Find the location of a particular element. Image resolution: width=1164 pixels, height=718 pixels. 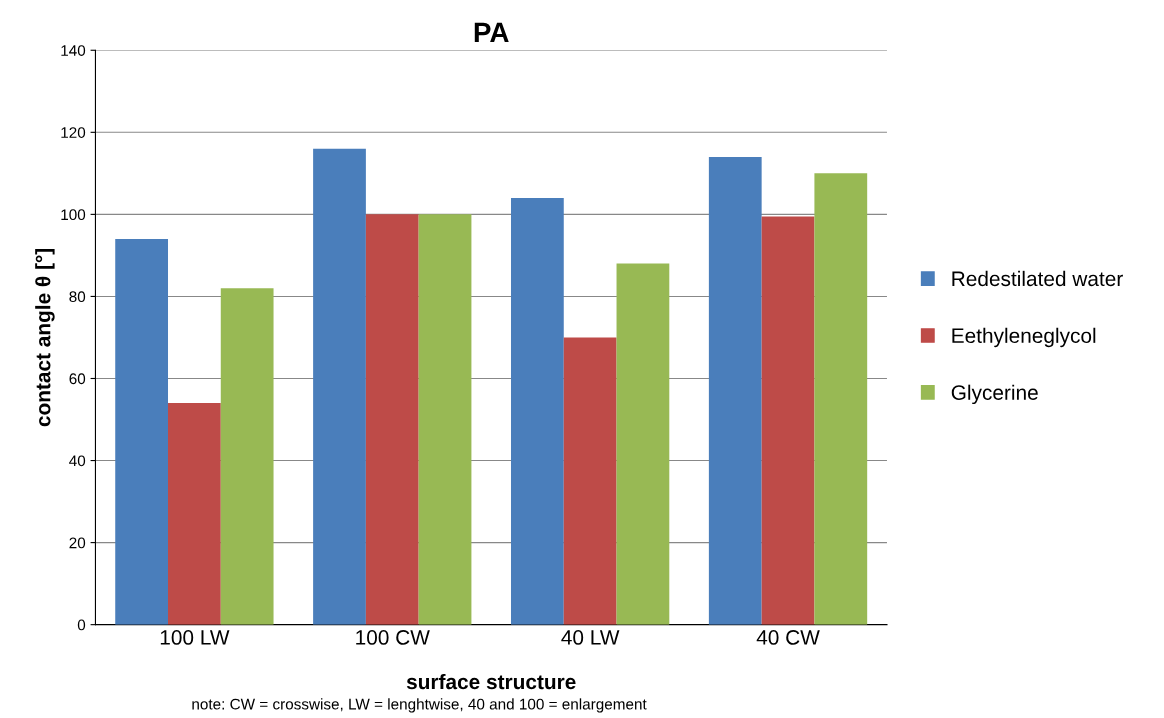

y-tick-label: 80 is located at coordinates (77, 297).